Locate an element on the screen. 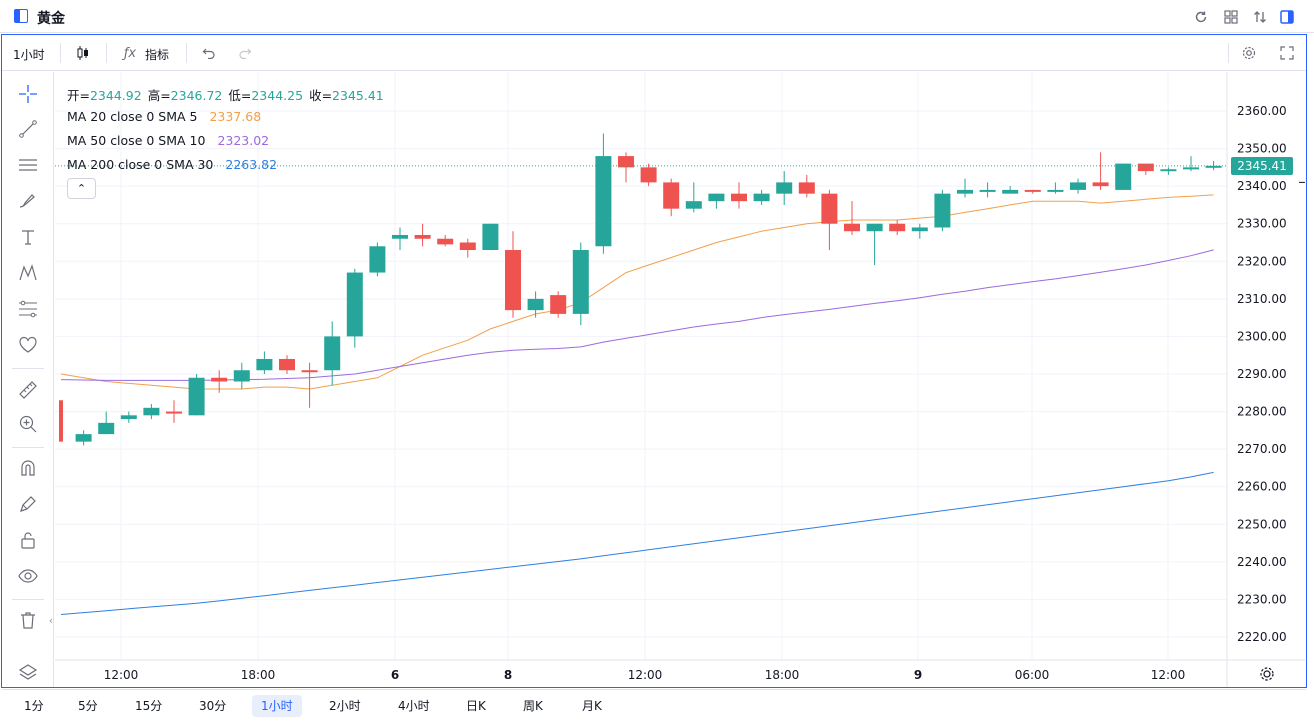 The height and width of the screenshot is (723, 1314). time-axis: 12:00 18:00 6 8 12:00 18:00 9 06:00 12:00 is located at coordinates (645, 675).